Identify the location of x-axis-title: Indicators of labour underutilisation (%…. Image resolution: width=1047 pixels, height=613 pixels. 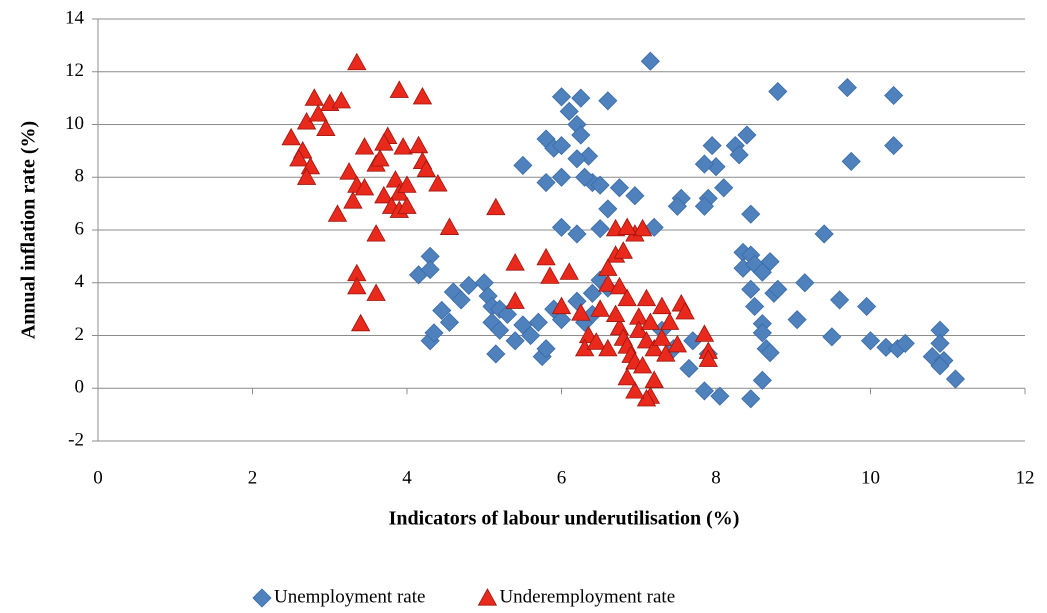
(564, 519).